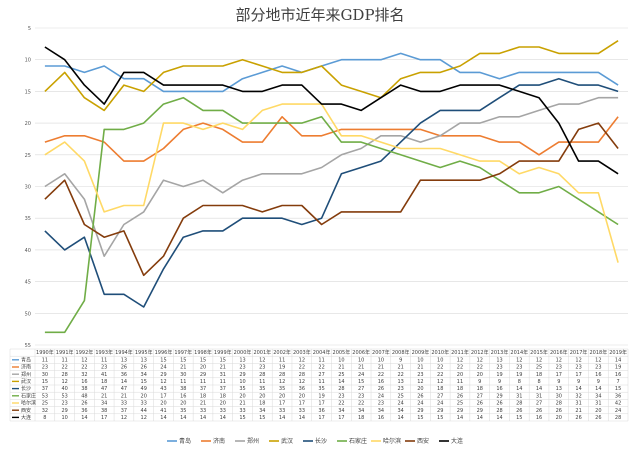 The width and height of the screenshot is (640, 450). Describe the element at coordinates (618, 404) in the screenshot. I see `table-cell-value: 42` at that location.